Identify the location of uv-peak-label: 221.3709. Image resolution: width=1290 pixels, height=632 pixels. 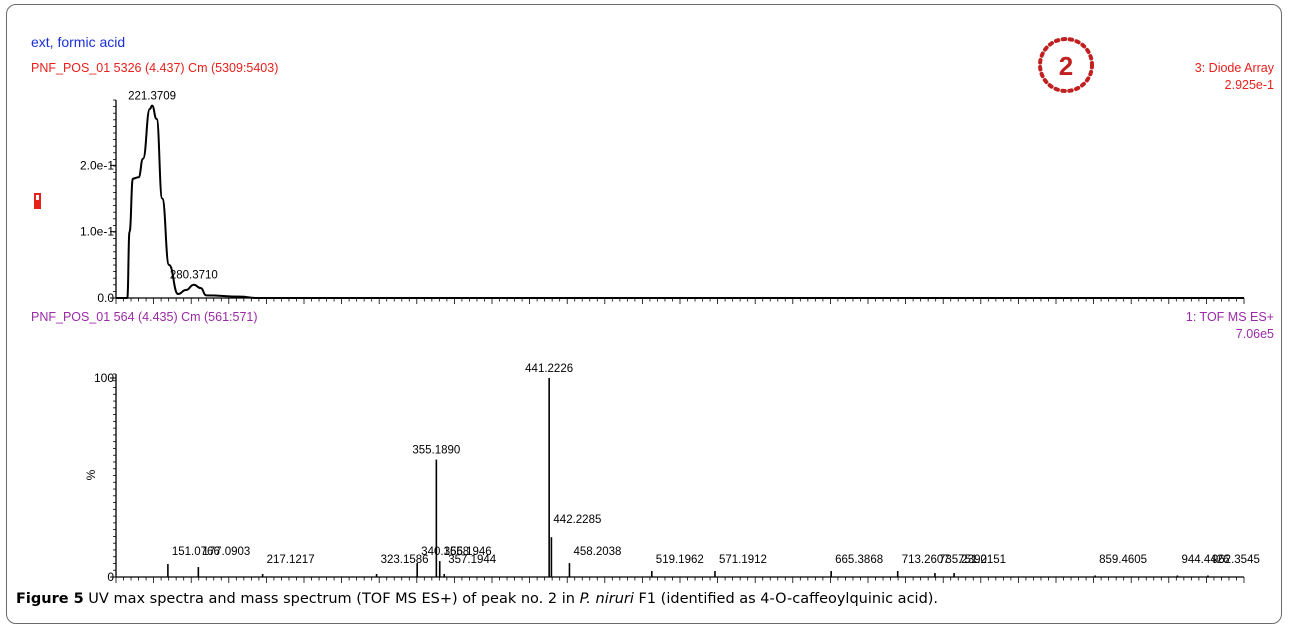
(152, 97).